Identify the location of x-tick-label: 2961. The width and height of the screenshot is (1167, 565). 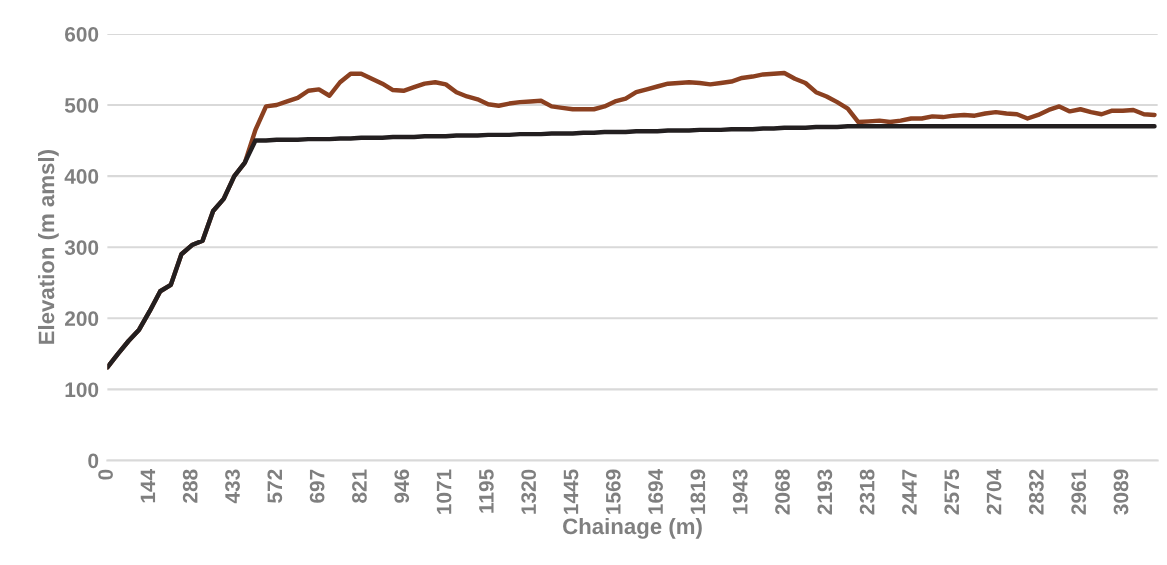
(1079, 492).